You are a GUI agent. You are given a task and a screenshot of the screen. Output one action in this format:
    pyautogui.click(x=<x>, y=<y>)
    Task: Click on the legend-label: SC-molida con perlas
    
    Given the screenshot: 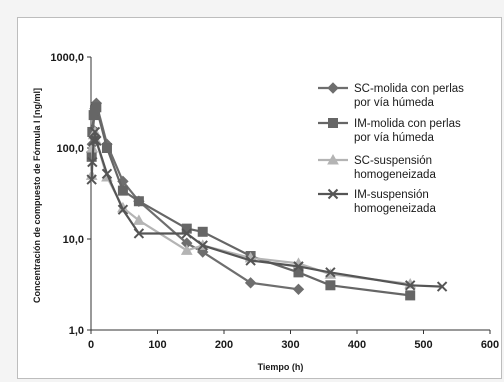 What is the action you would take?
    pyautogui.click(x=409, y=89)
    